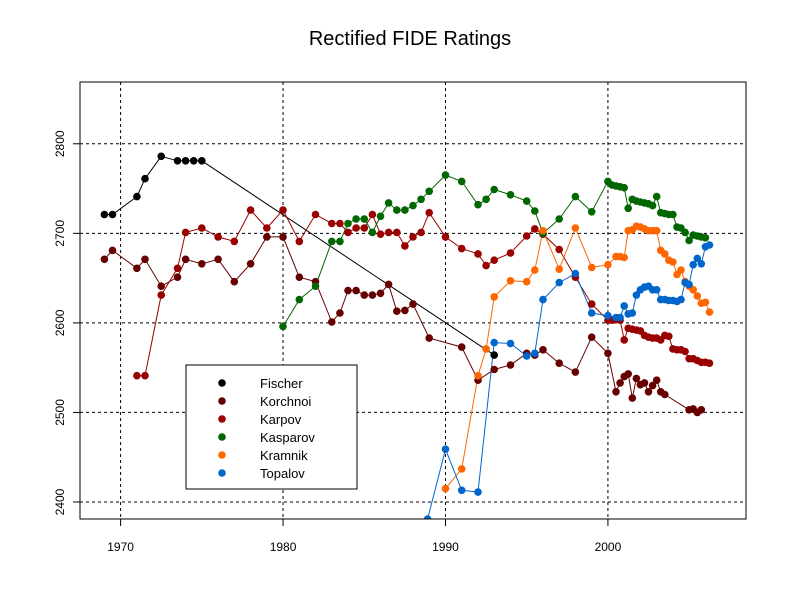 The height and width of the screenshot is (611, 792). What do you see at coordinates (222, 455) in the screenshot?
I see `legend-marker-kramnik` at bounding box center [222, 455].